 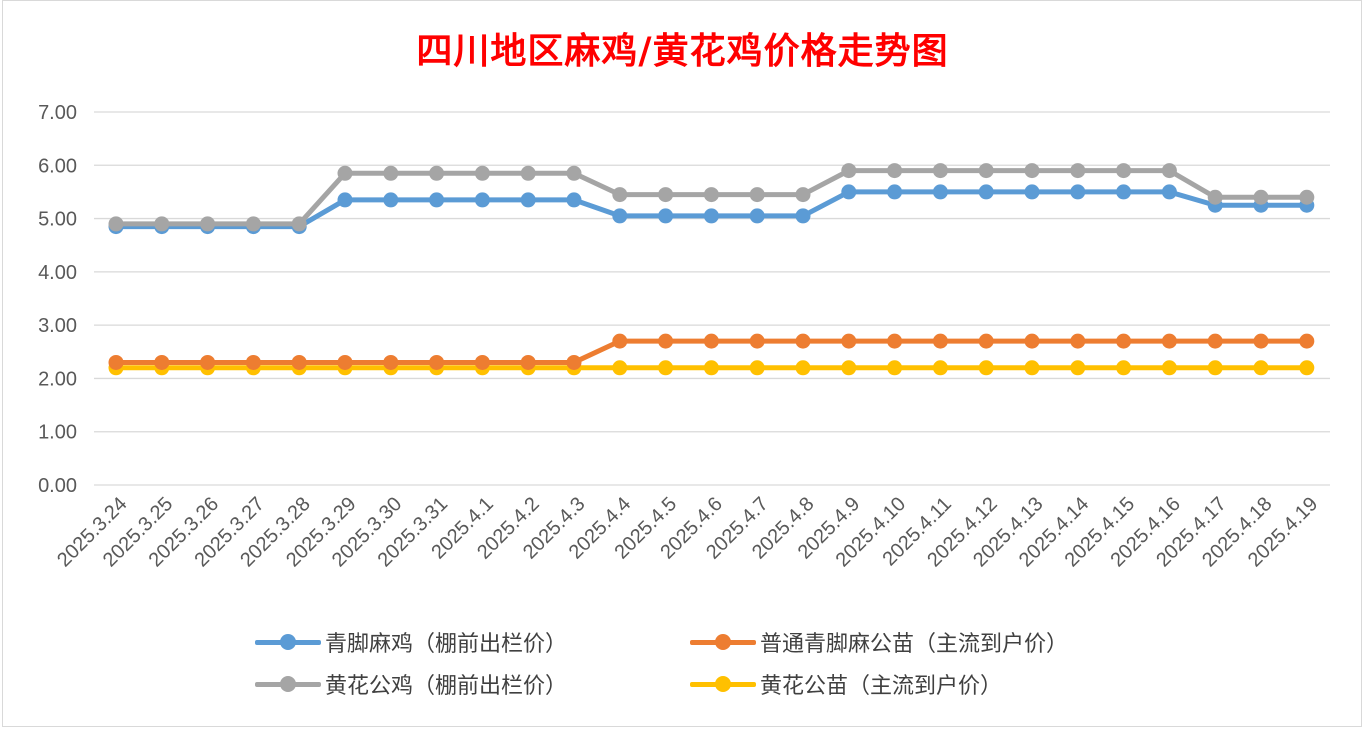 I want to click on legend-label-0: 青脚麻鸡（棚前出栏价）, so click(x=446, y=644).